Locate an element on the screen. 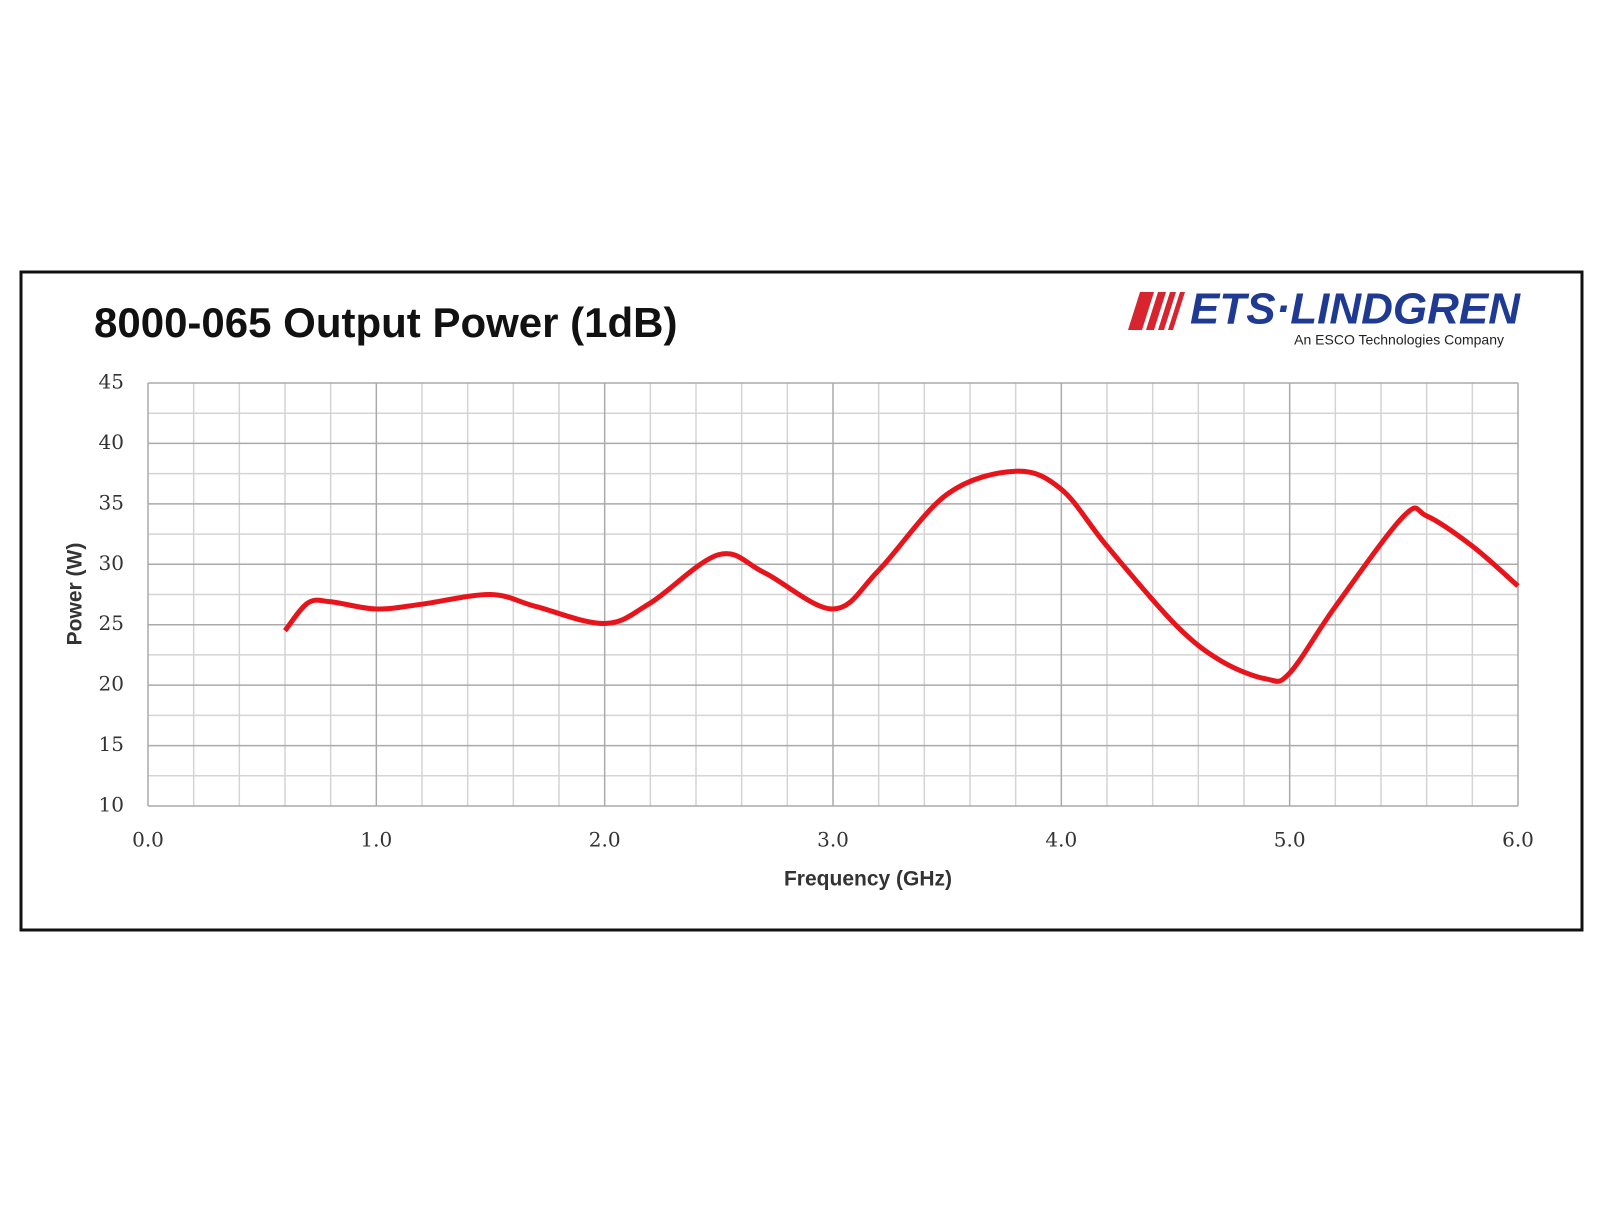  y-tick-label: 45 is located at coordinates (111, 382).